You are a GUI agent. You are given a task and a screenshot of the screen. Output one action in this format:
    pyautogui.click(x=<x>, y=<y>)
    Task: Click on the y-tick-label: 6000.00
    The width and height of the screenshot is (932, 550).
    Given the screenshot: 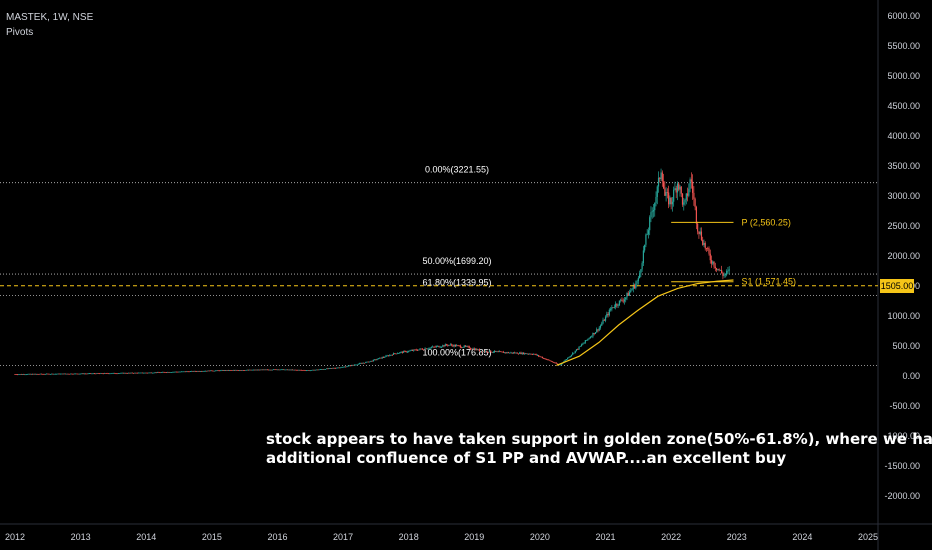 What is the action you would take?
    pyautogui.click(x=903, y=16)
    